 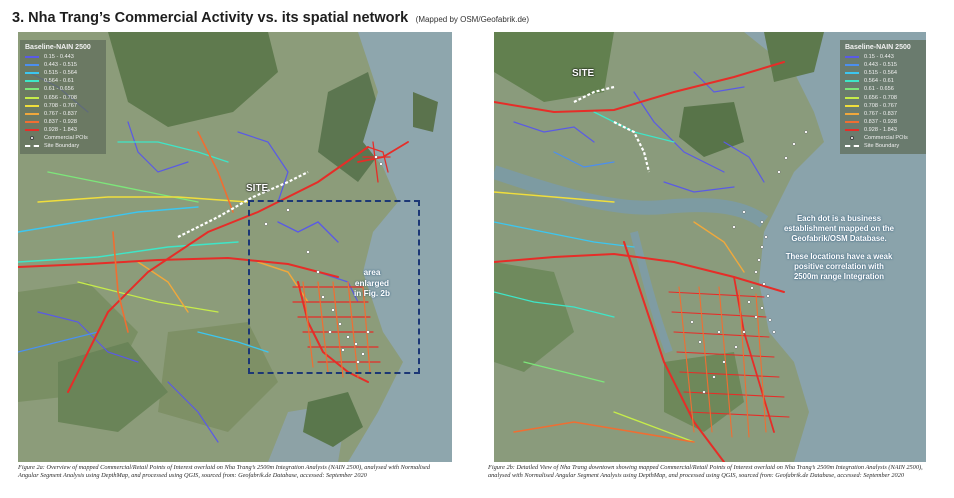 What do you see at coordinates (839, 238) in the screenshot?
I see `poi-note-line: Geofabrik/OSM Database.` at bounding box center [839, 238].